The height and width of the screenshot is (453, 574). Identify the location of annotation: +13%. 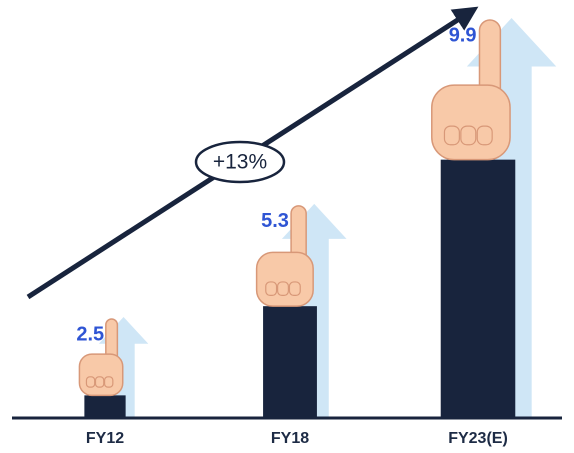
(240, 162).